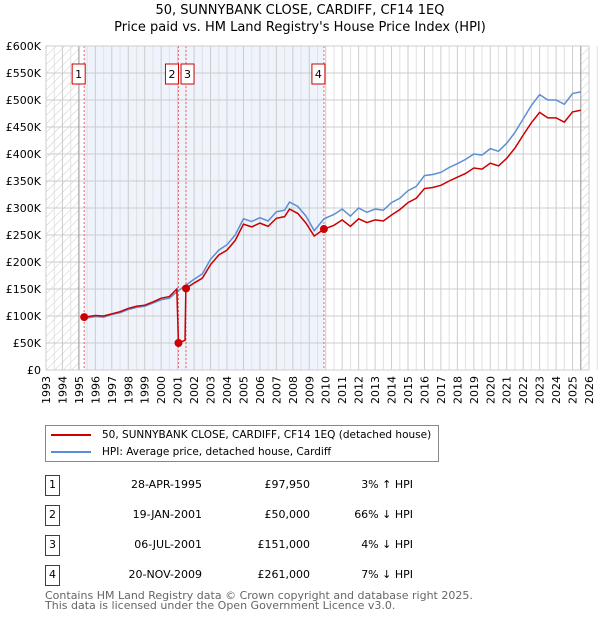 The image size is (600, 620). Describe the element at coordinates (211, 390) in the screenshot. I see `x-tick-label: 2003` at that location.